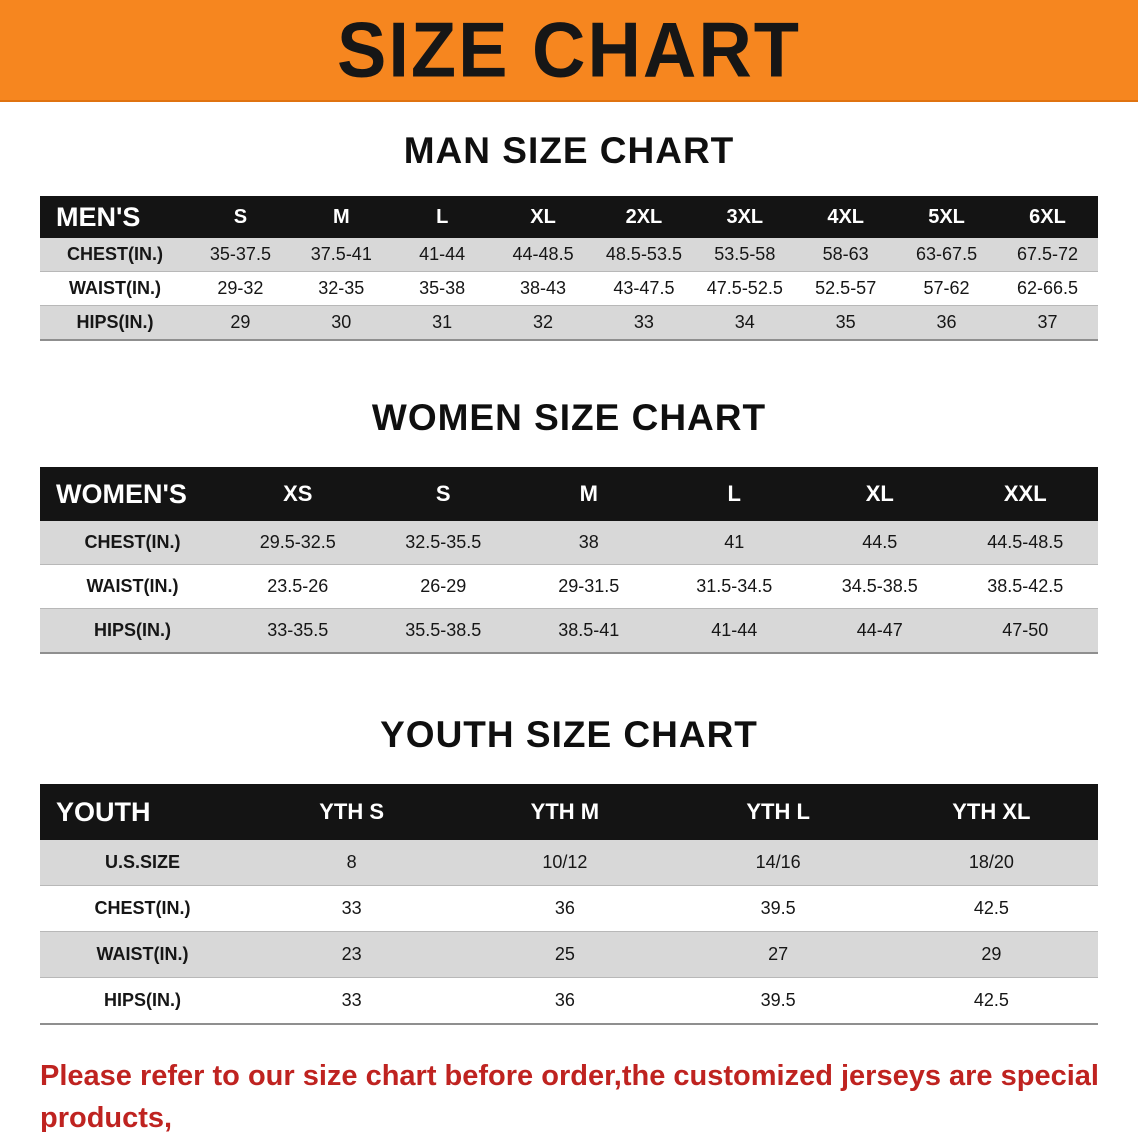  I want to click on table-cell: 29-31.5, so click(589, 586).